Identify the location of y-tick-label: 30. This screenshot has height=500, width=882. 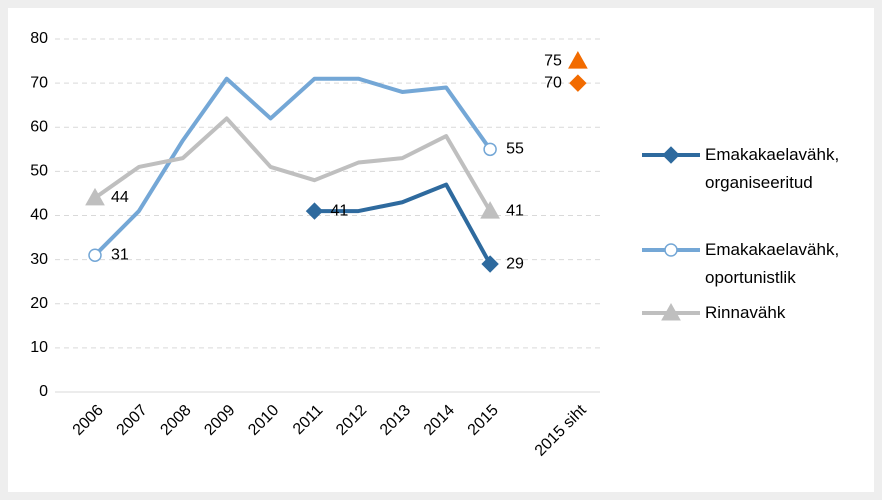
(39, 259).